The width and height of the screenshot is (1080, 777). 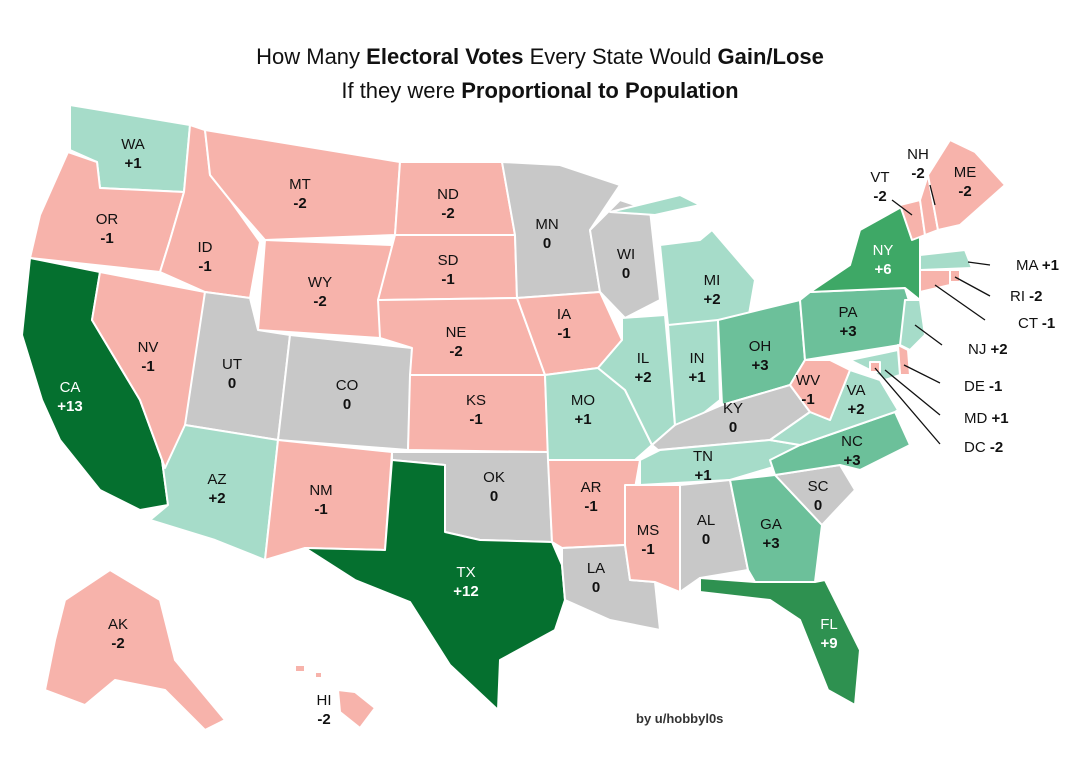 I want to click on state-shape-il, so click(x=636, y=380).